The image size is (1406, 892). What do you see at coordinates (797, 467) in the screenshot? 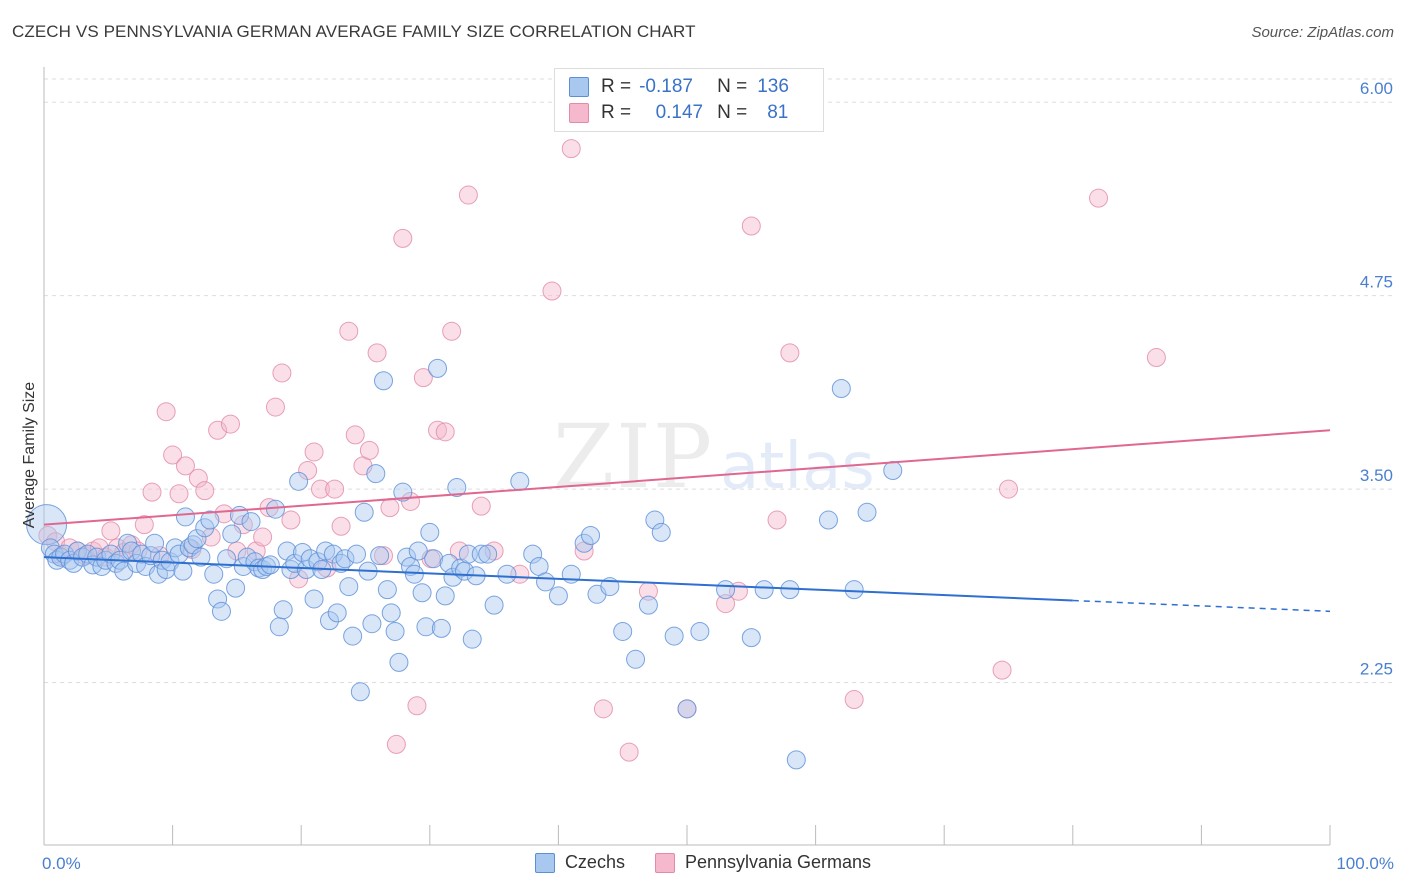
I see `watermark-atlas: atlas` at bounding box center [797, 467].